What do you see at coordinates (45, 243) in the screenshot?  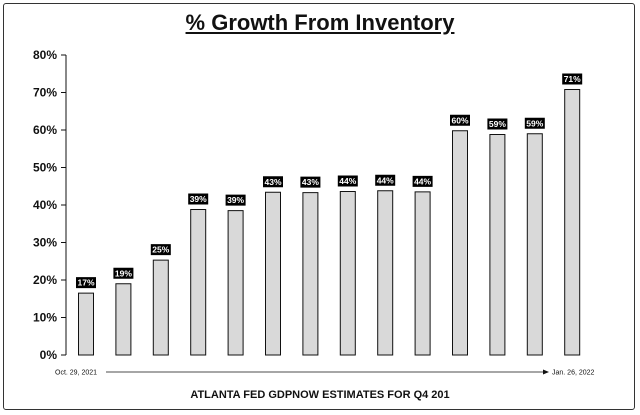 I see `y-tick-label: 30%` at bounding box center [45, 243].